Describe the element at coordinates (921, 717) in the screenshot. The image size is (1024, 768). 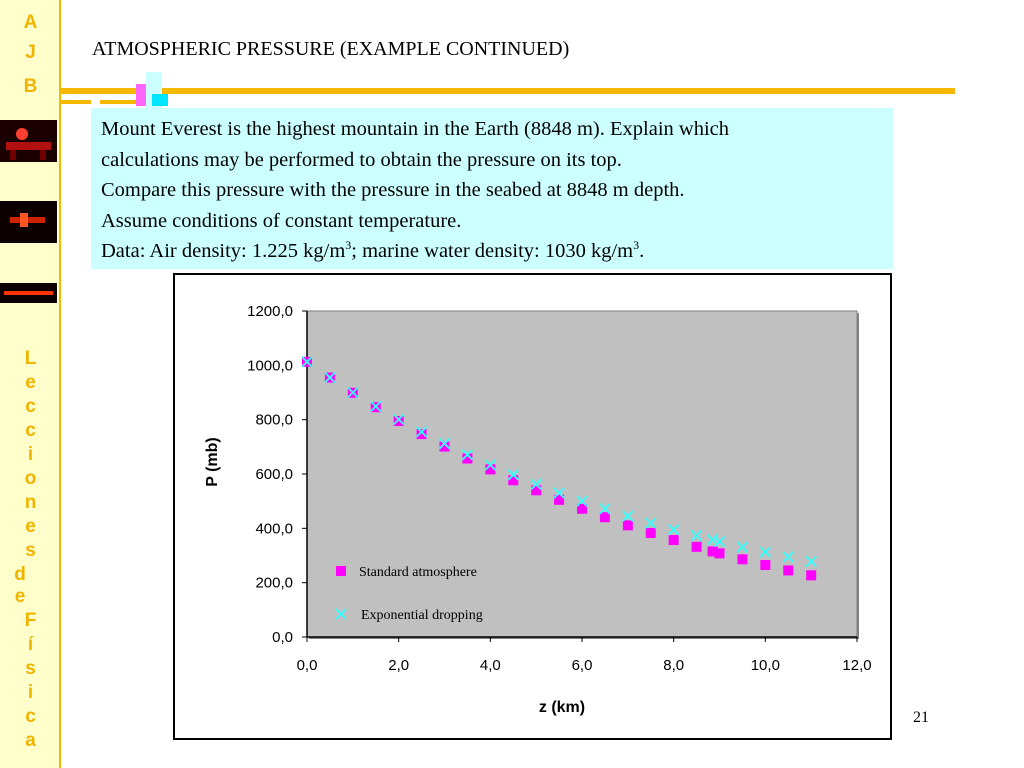
I see `slide-number: 21` at that location.